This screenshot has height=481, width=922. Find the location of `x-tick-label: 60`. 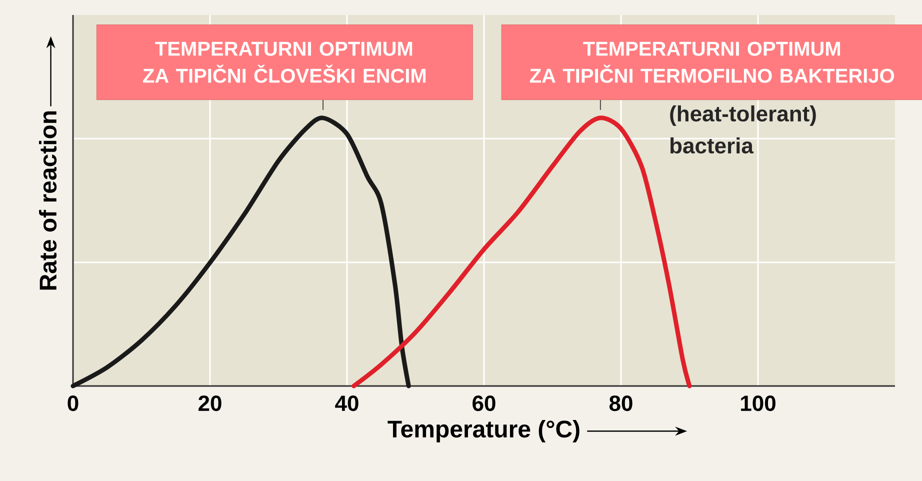

x-tick-label: 60 is located at coordinates (484, 404).